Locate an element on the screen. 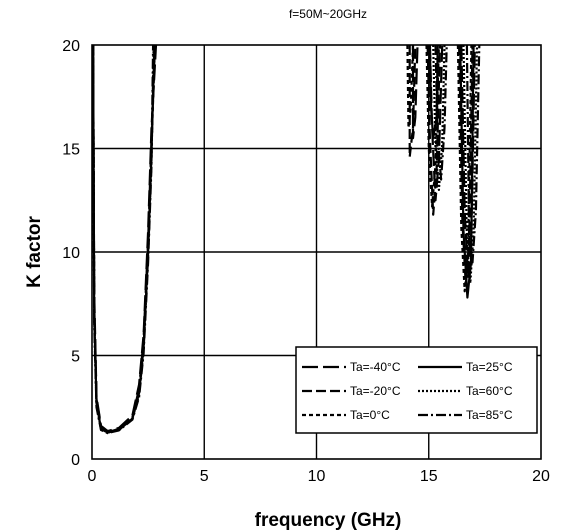  legend-label: Ta=60°C is located at coordinates (489, 391).